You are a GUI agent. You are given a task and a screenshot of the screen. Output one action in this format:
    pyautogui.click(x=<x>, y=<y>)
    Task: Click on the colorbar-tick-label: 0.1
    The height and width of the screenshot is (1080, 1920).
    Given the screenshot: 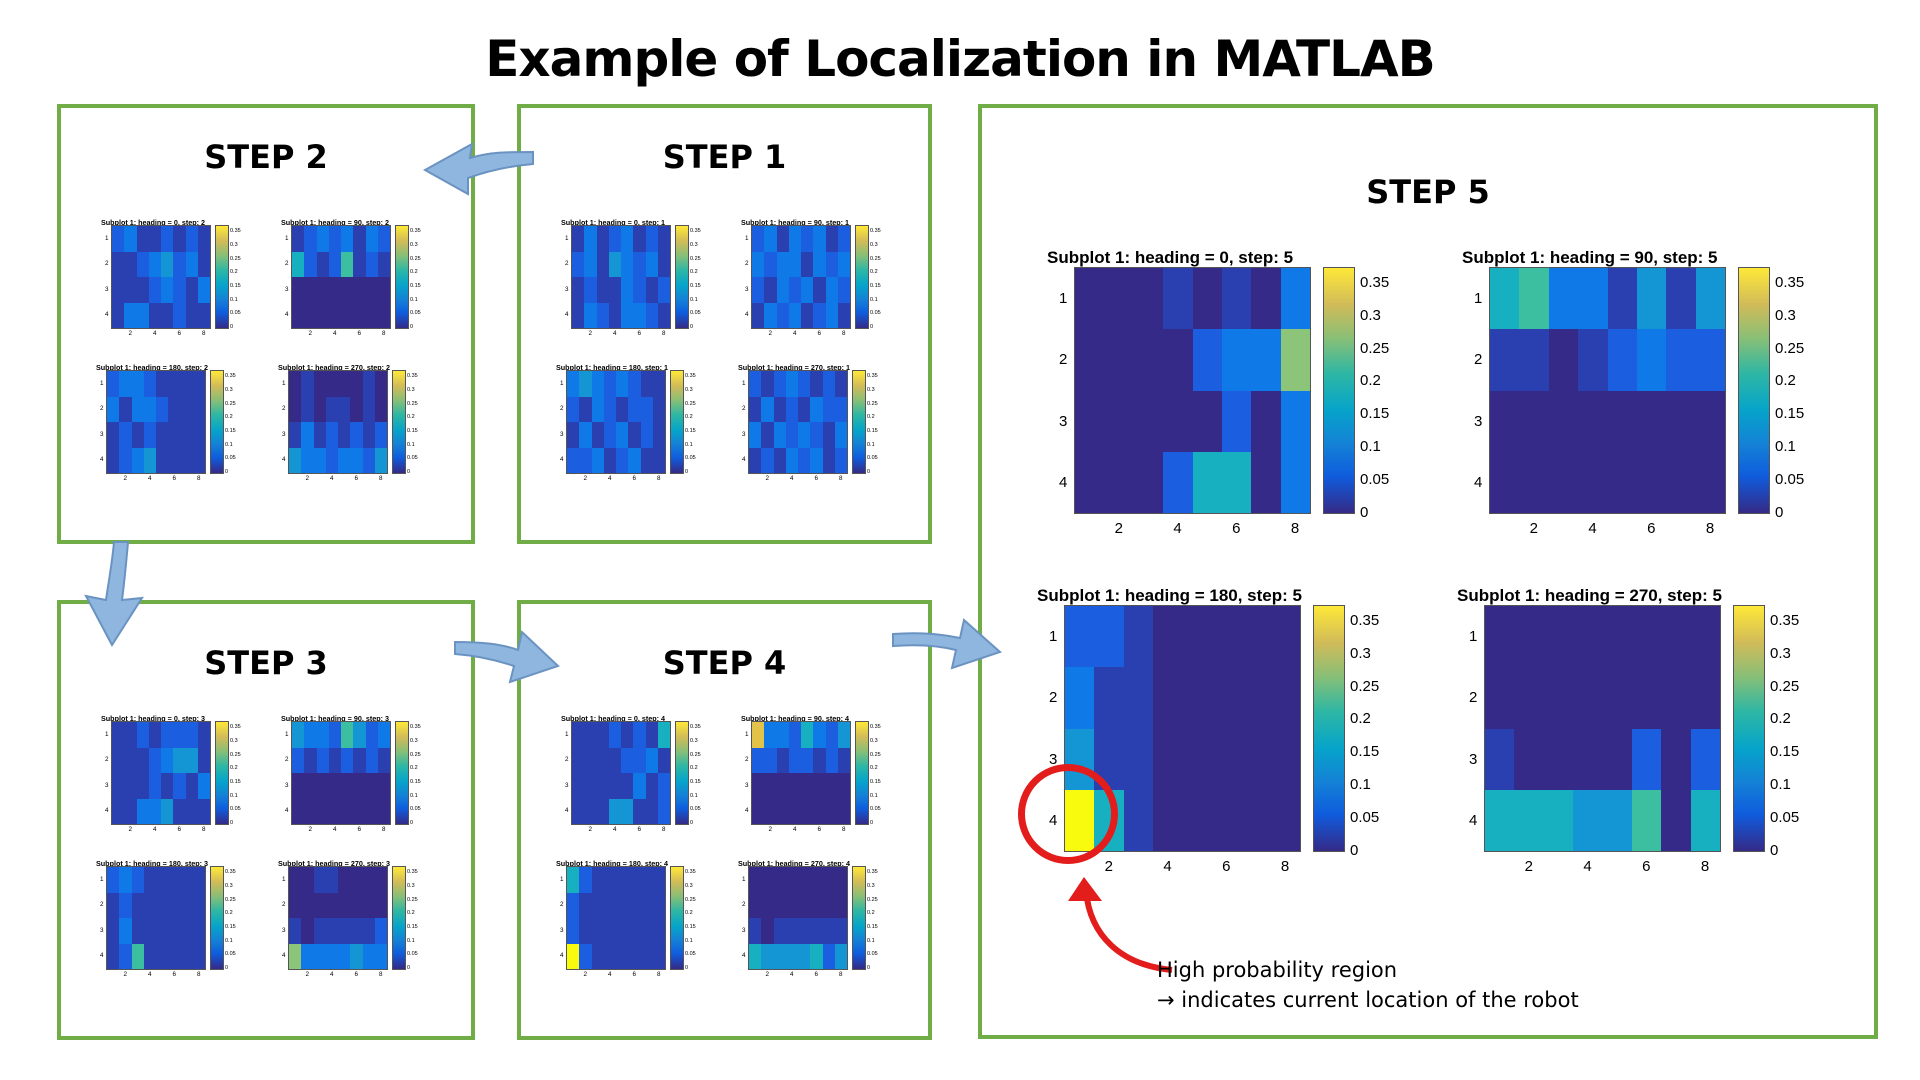 What is the action you would take?
    pyautogui.click(x=694, y=299)
    